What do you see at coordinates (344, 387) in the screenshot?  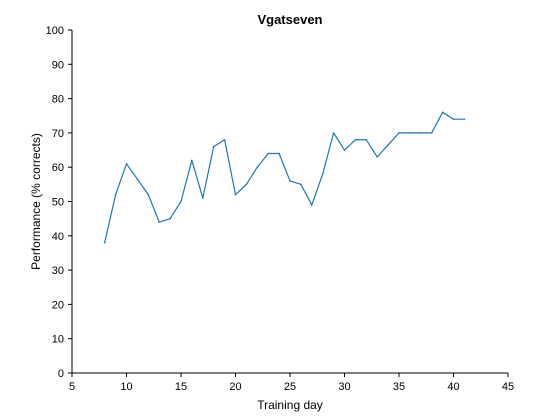 I see `x-tick-label: 30` at bounding box center [344, 387].